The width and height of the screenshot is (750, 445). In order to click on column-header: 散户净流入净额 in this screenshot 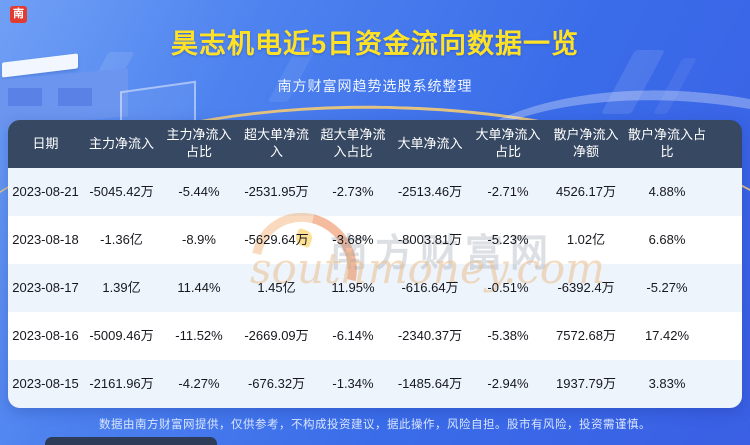, I will do `click(586, 143)`.